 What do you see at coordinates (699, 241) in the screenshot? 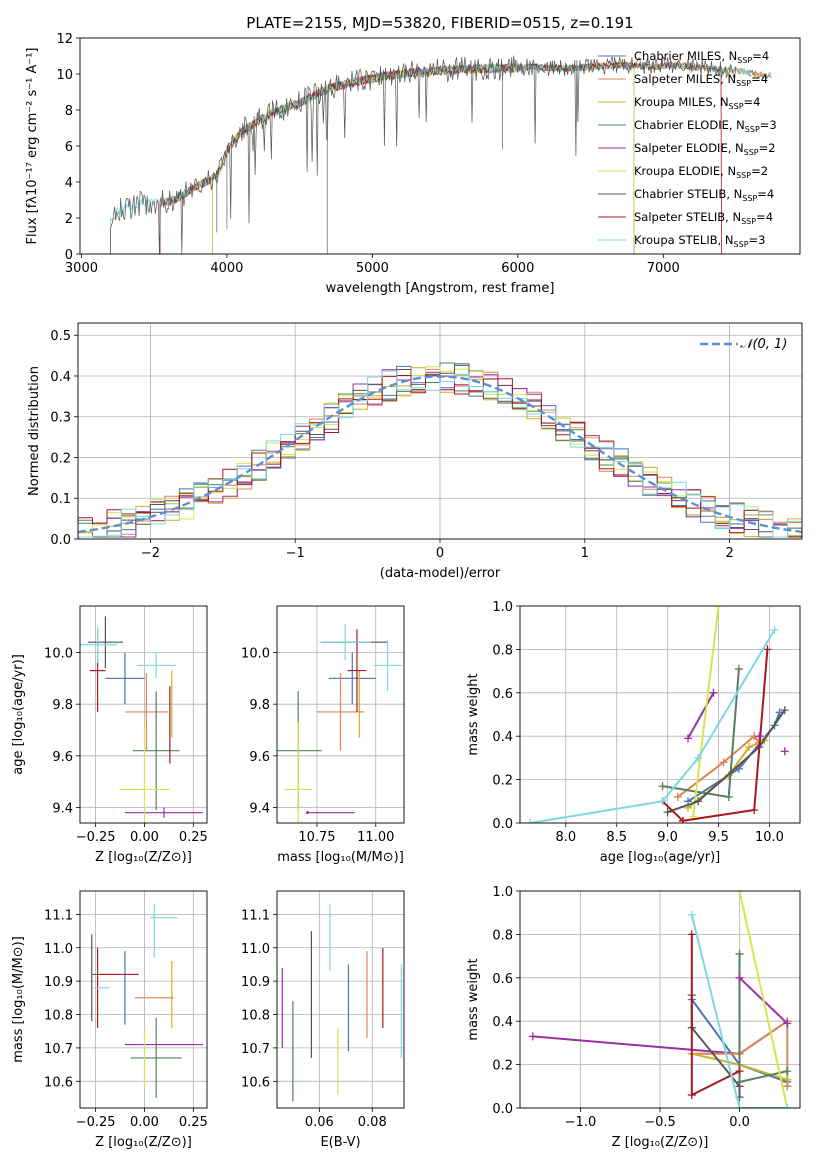
I see `legend-entry: Kroupa STELIB, NSSP=3` at bounding box center [699, 241].